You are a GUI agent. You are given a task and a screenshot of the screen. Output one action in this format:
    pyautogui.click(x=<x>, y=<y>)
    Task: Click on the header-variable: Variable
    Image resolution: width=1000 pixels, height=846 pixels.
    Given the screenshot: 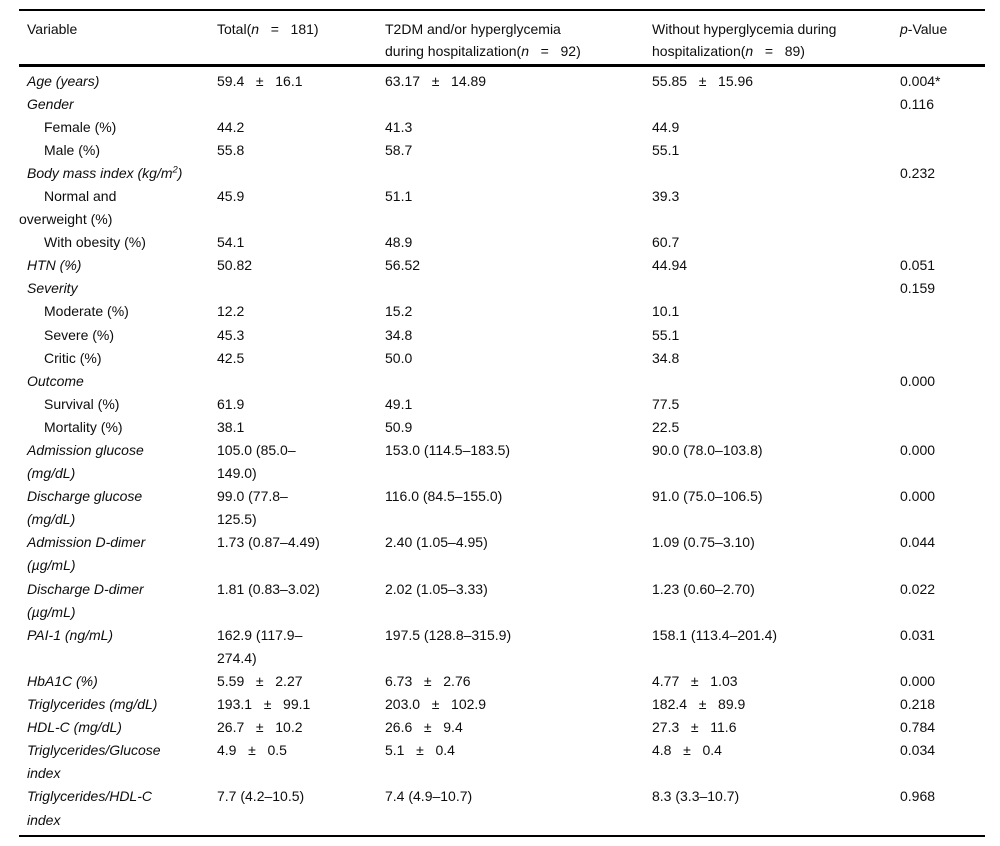 What is the action you would take?
    pyautogui.click(x=52, y=29)
    